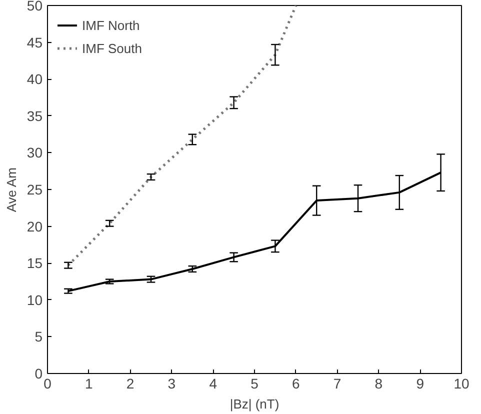 This screenshot has height=414, width=481. I want to click on x-tick-label: 3, so click(172, 384).